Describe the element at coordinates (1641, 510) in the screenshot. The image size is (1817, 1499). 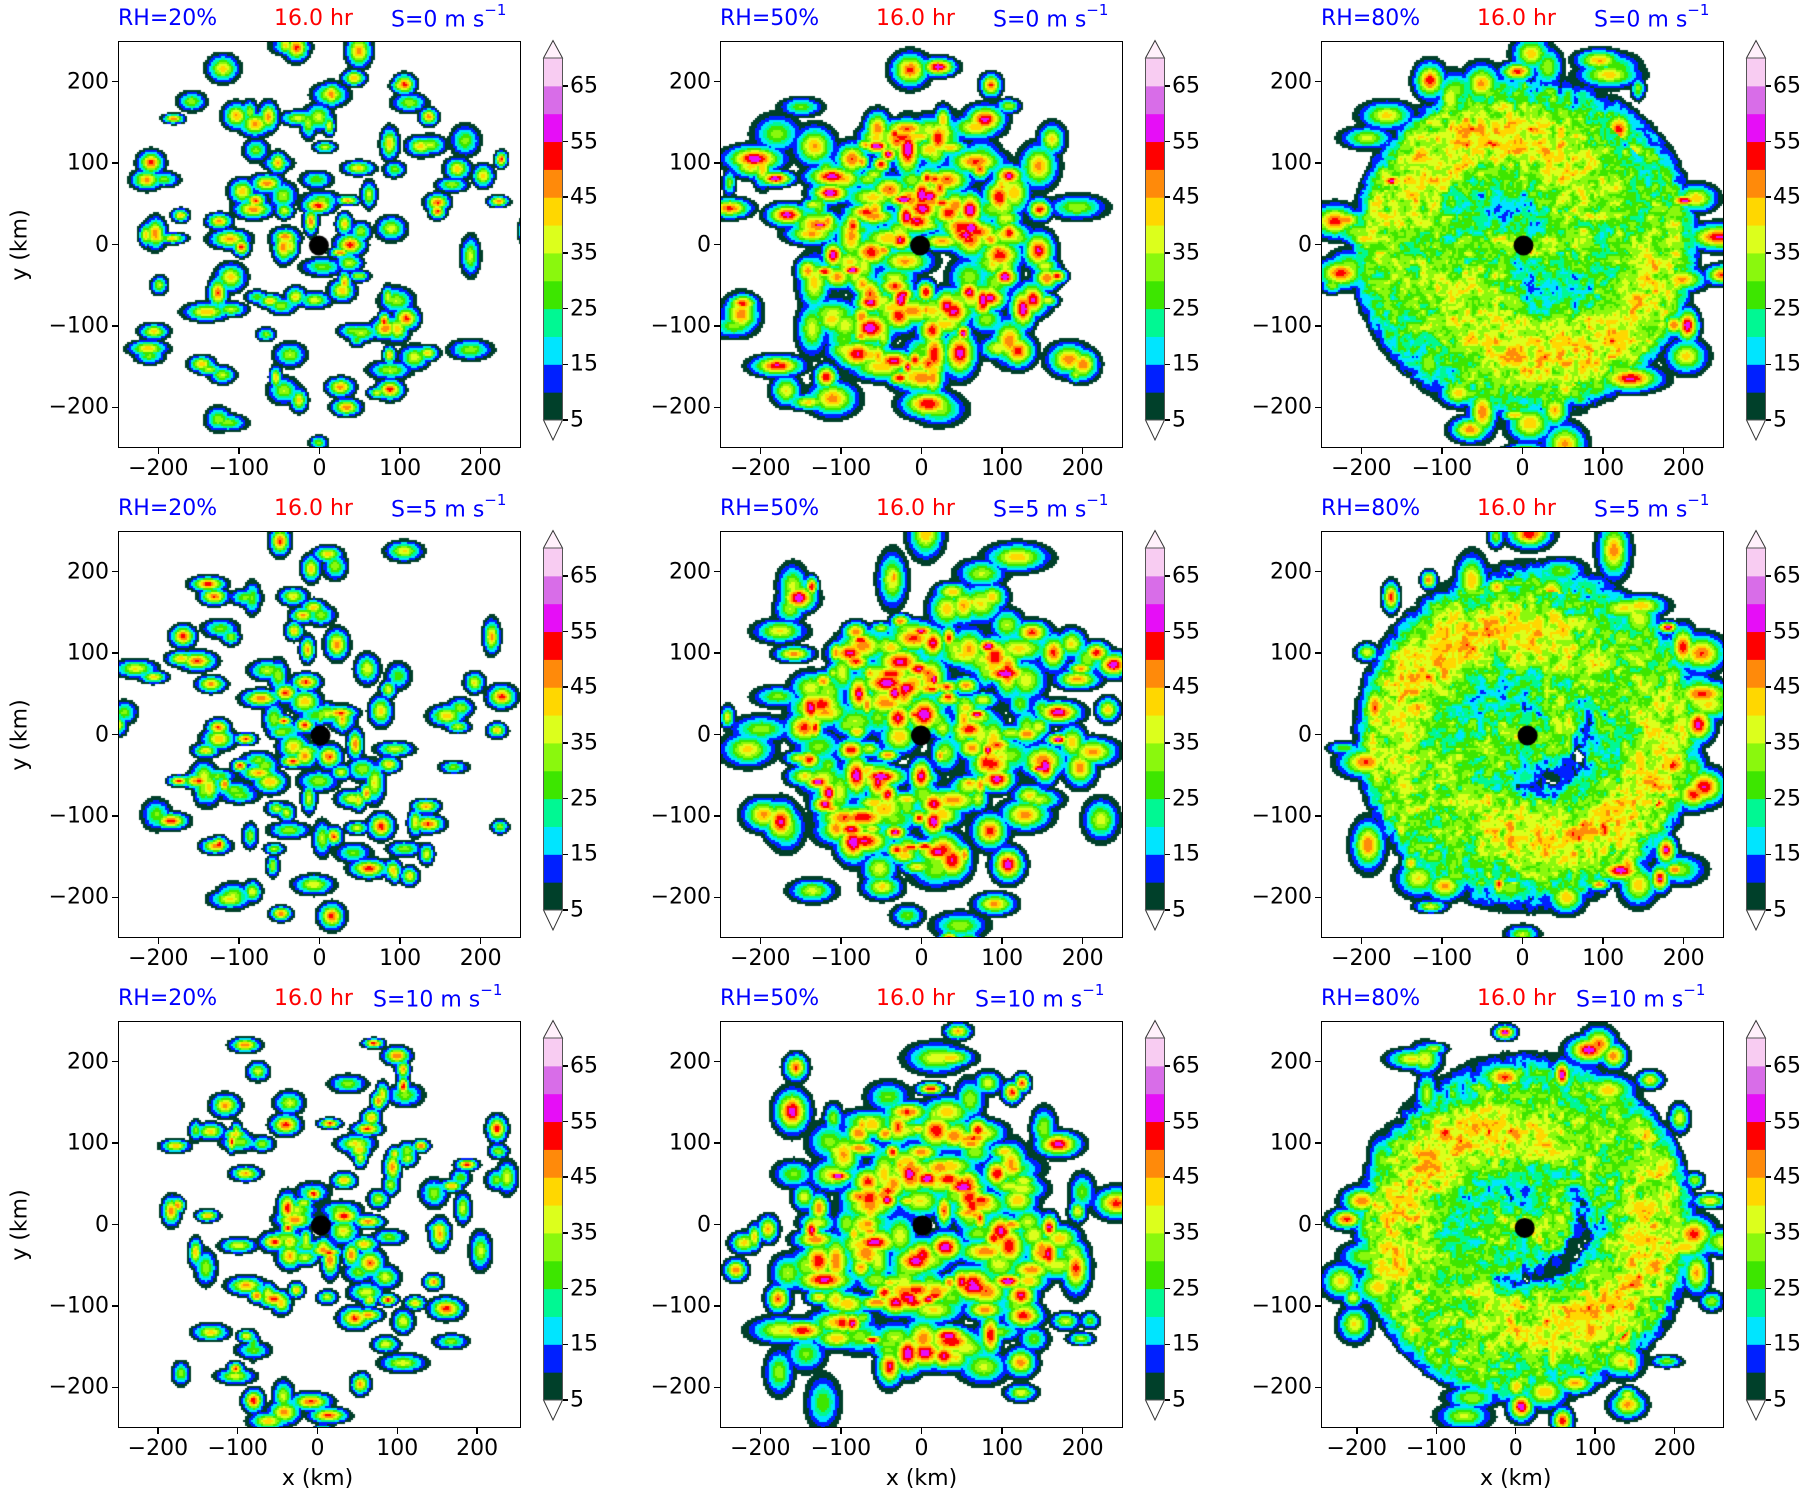
I see `shear-text: S=5 m s` at that location.